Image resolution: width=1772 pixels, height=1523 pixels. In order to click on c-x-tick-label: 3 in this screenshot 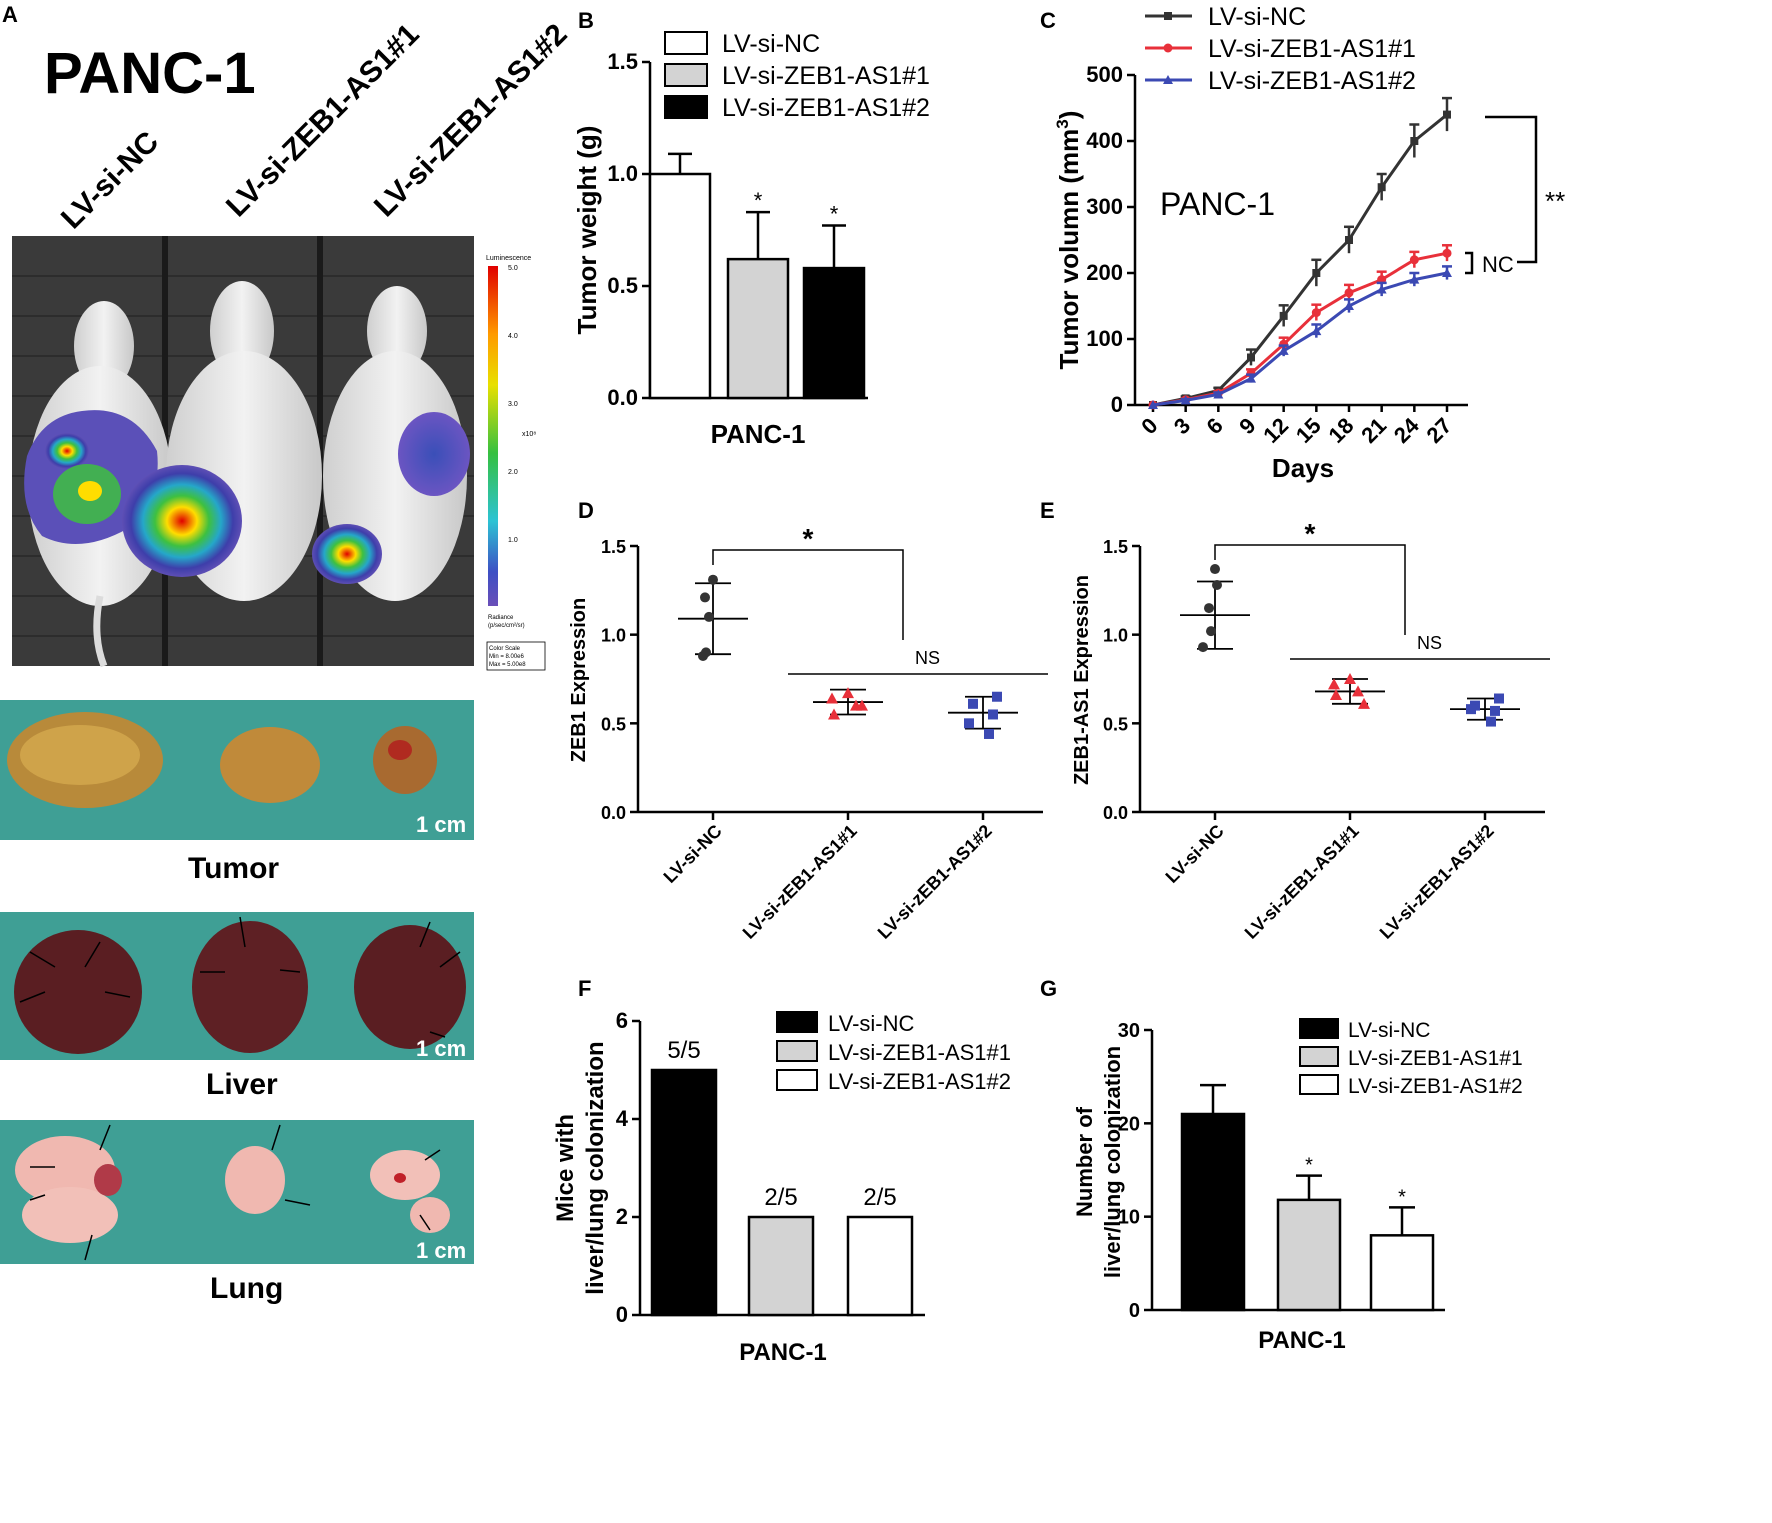, I will do `click(1182, 426)`.